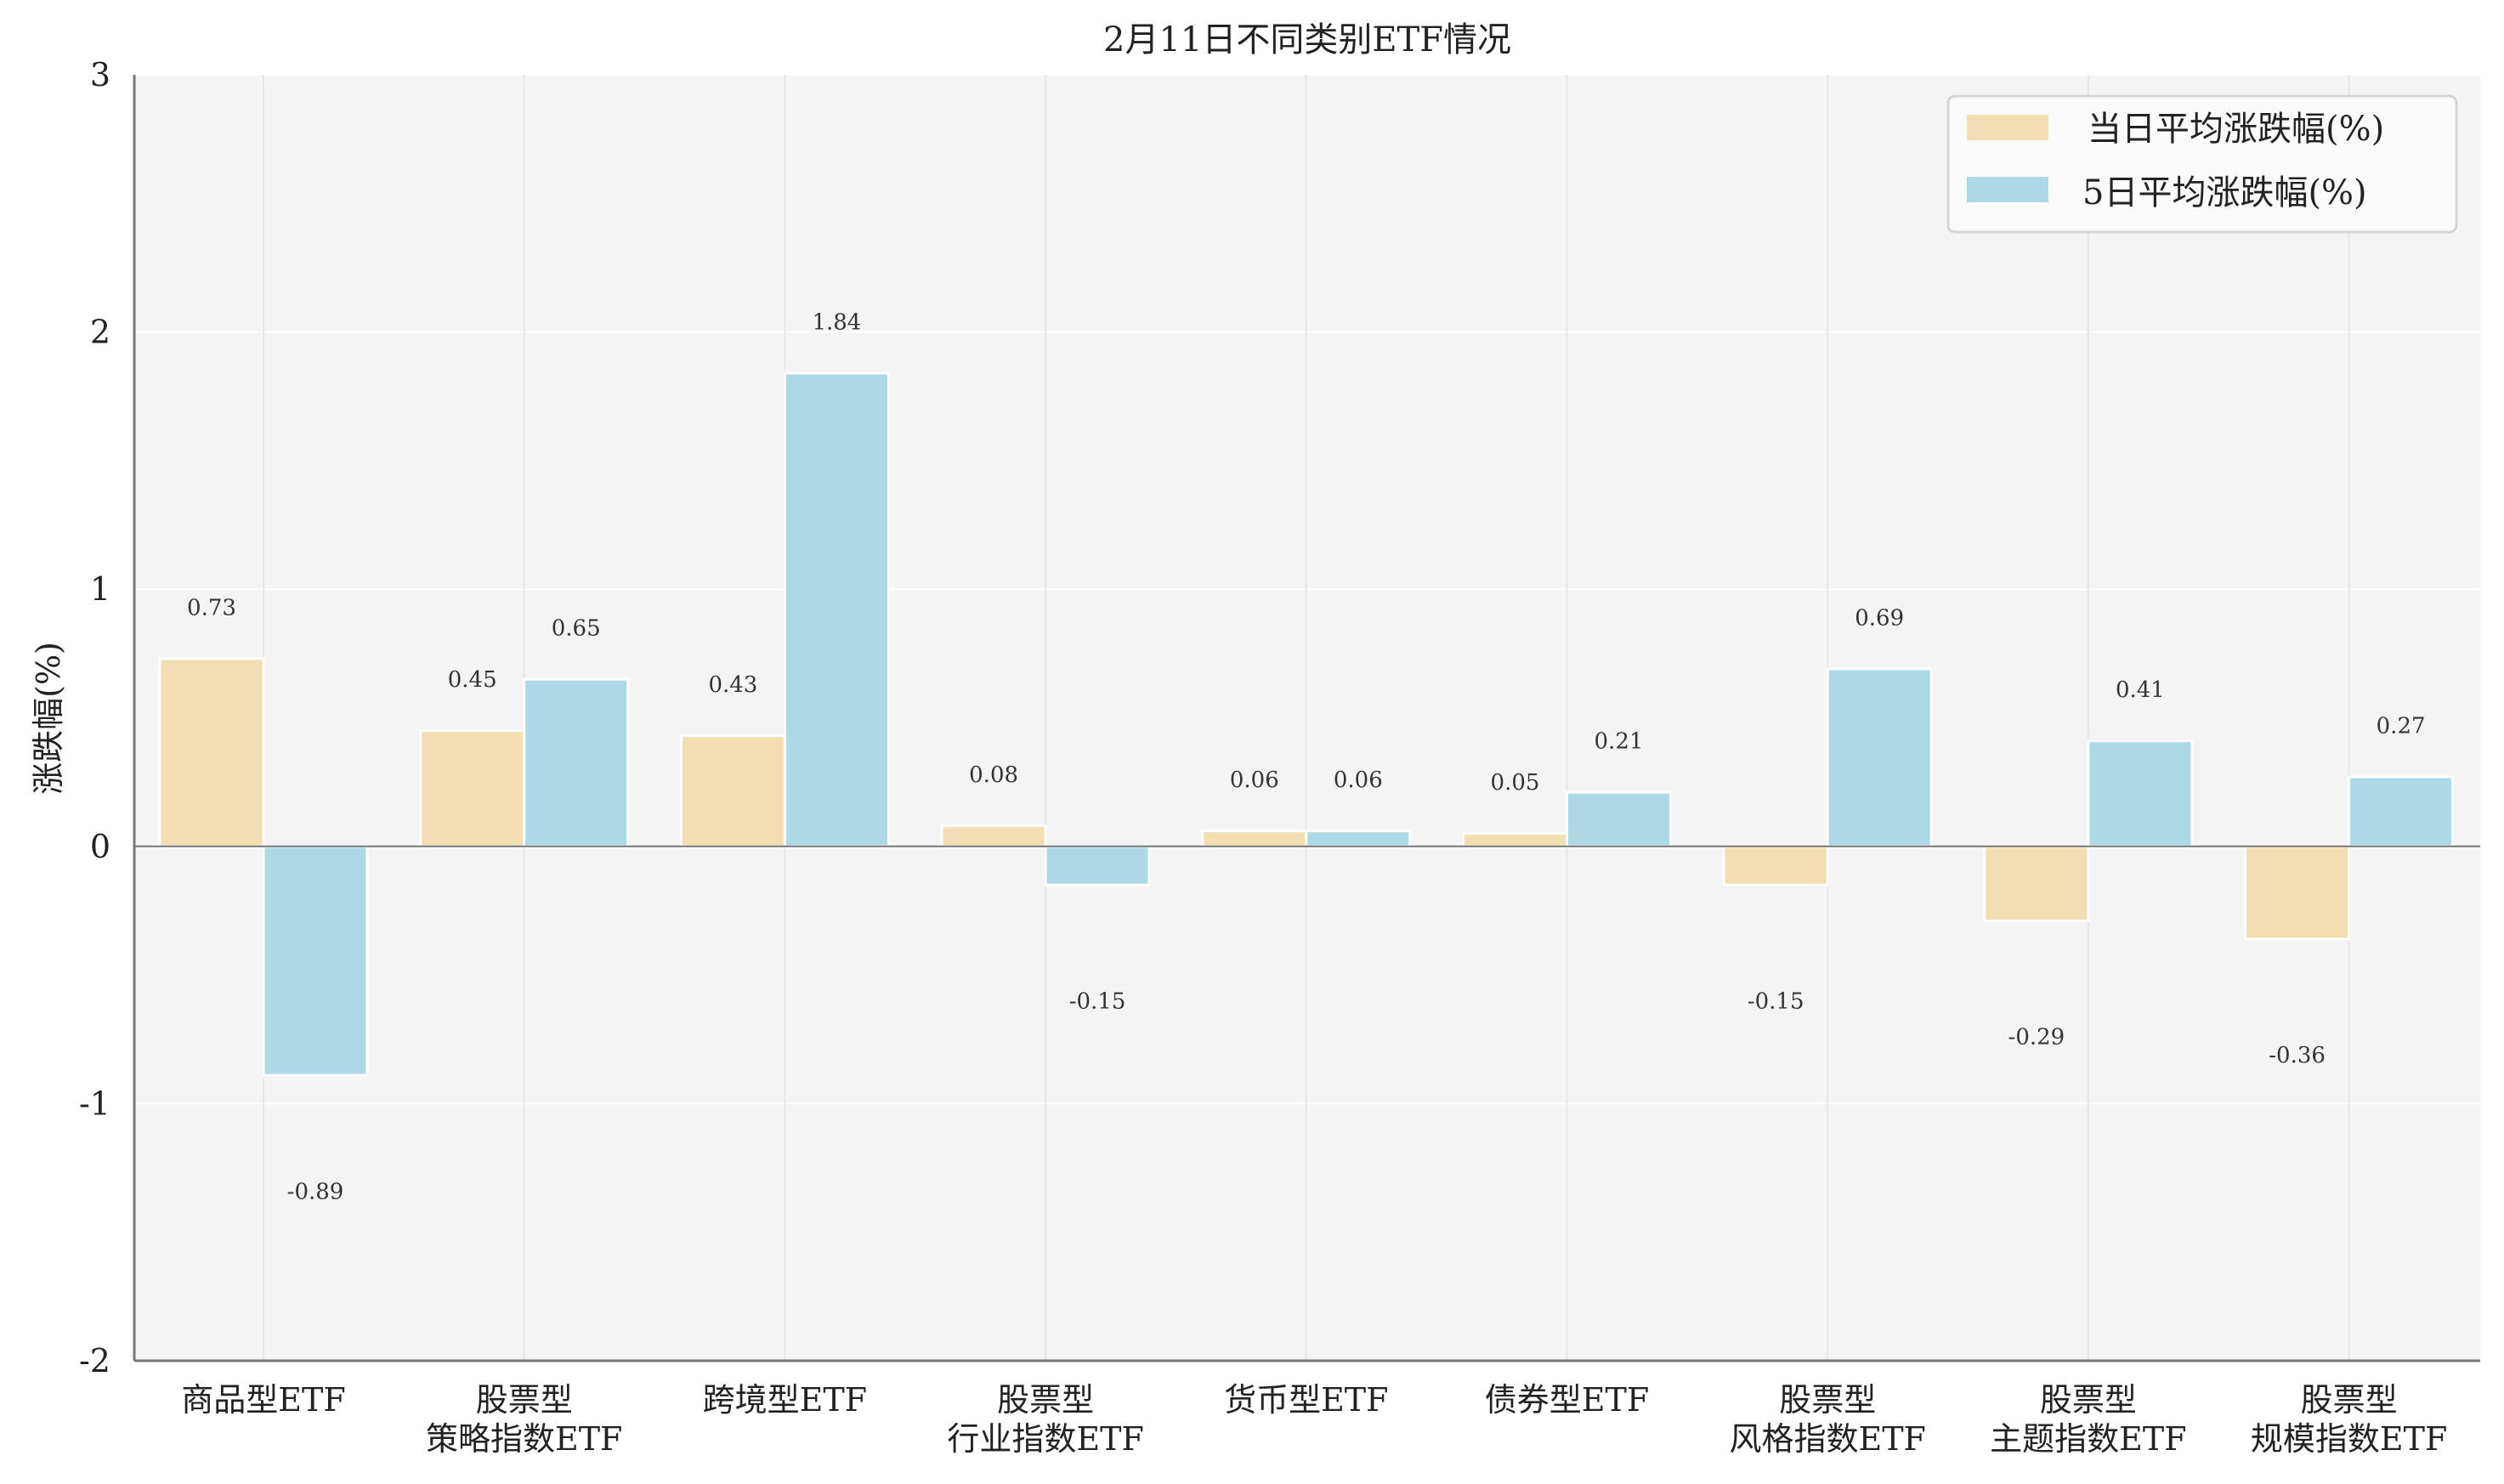  What do you see at coordinates (524, 1439) in the screenshot?
I see `x-tick-label: 策略指数ETF` at bounding box center [524, 1439].